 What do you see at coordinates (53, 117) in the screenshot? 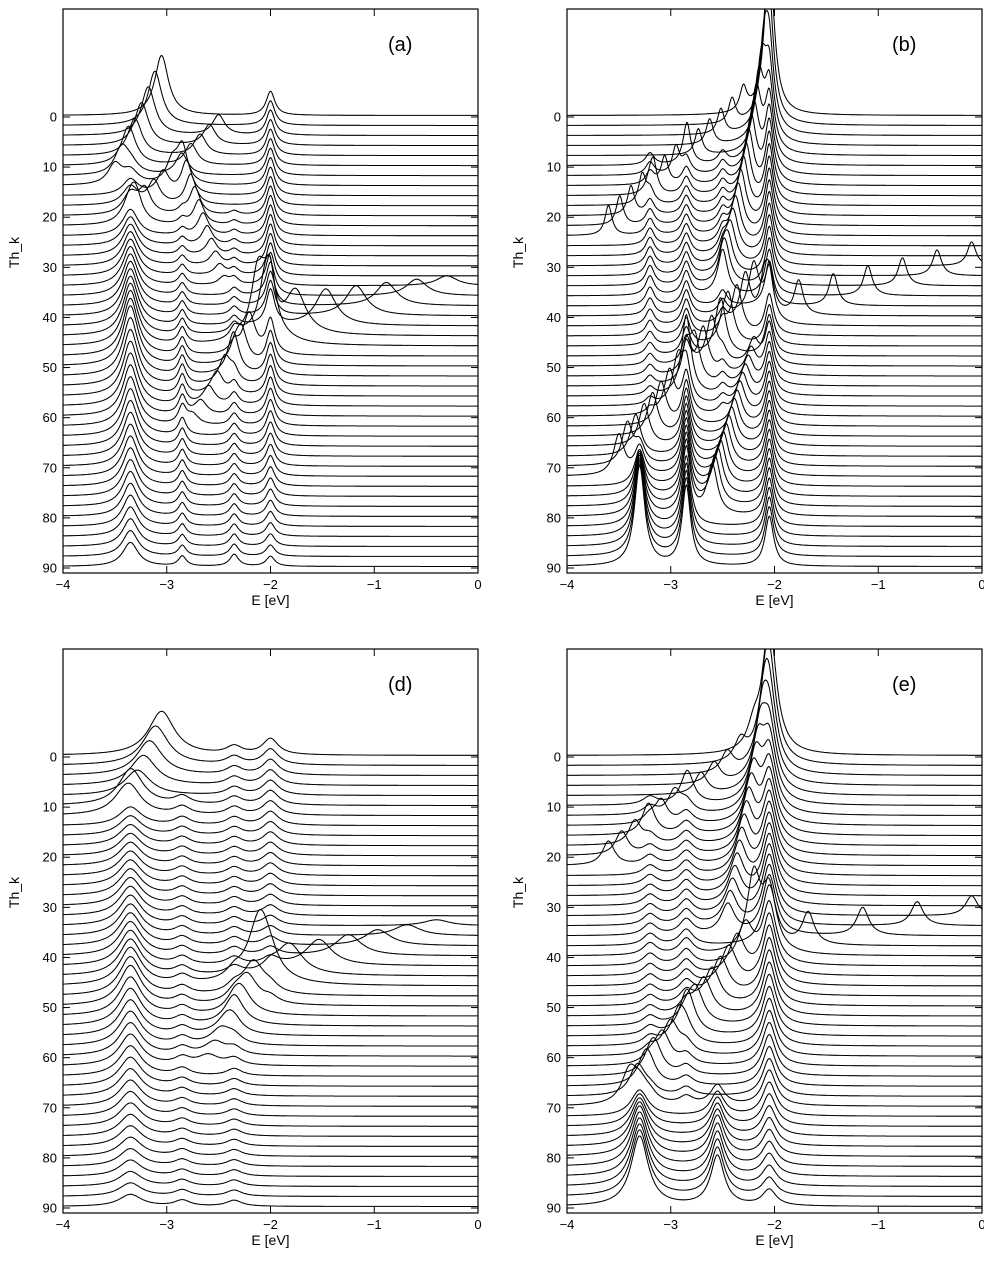
I see `y-tick-label: 0` at bounding box center [53, 117].